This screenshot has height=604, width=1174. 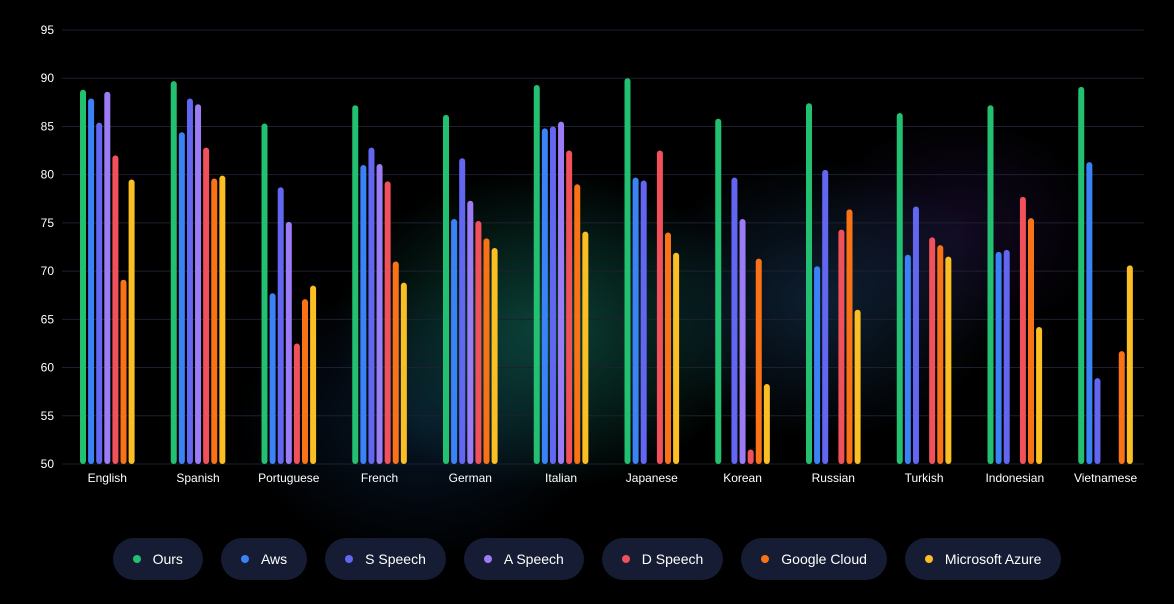 What do you see at coordinates (387, 322) in the screenshot?
I see `bar-d-speech-french` at bounding box center [387, 322].